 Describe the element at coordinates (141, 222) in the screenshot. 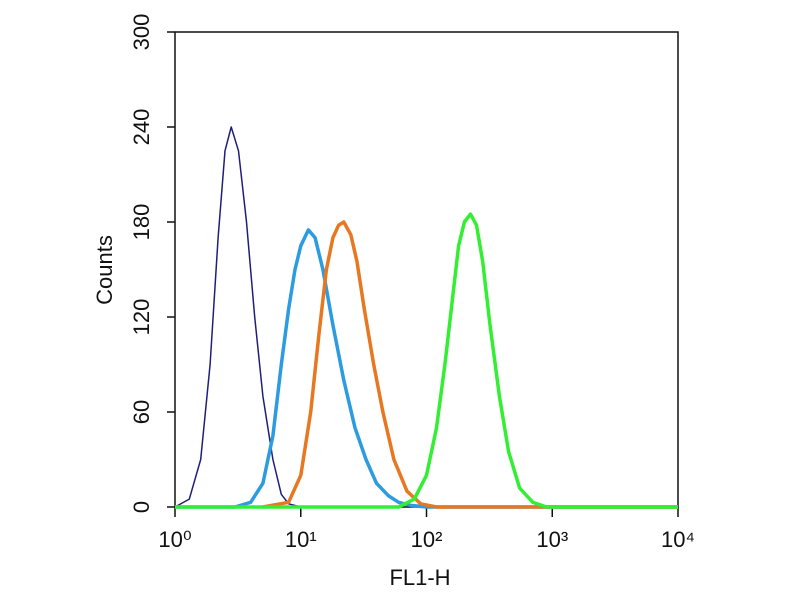

I see `y-tick-label: 180` at that location.